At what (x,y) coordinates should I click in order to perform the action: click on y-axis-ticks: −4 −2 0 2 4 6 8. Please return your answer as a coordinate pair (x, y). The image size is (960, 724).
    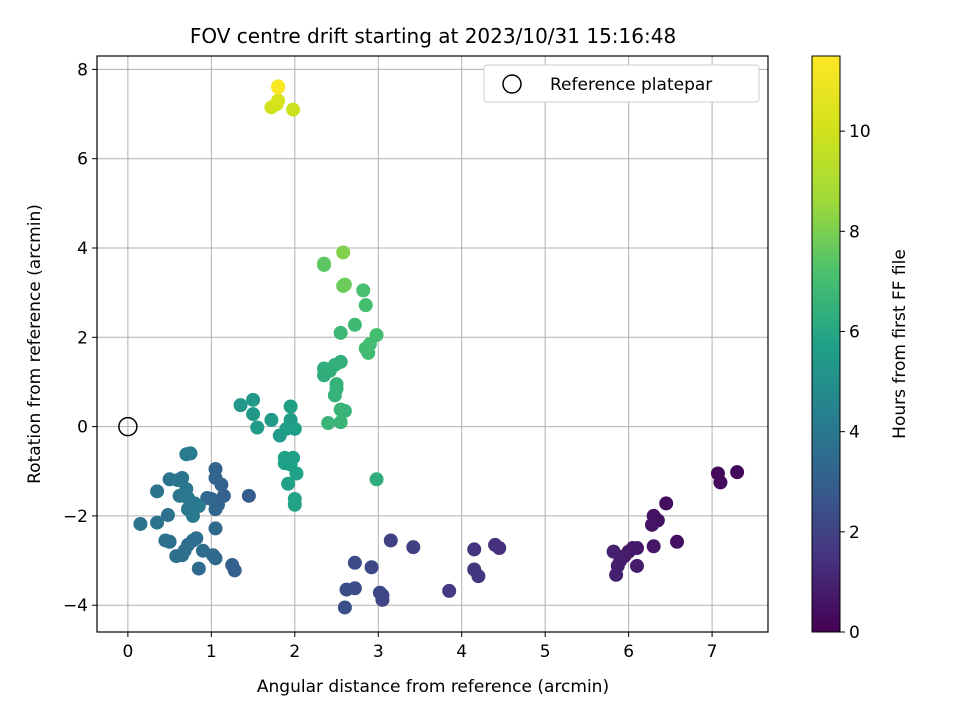
    Looking at the image, I should click on (80, 338).